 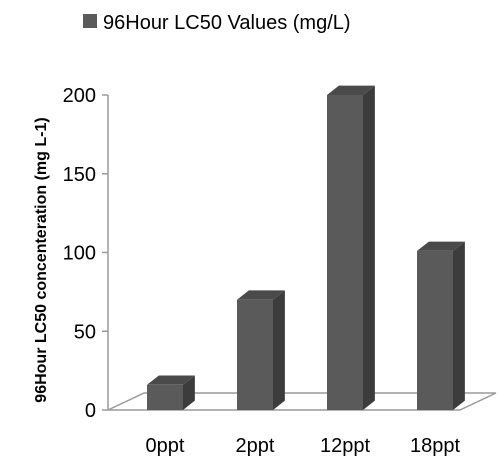 I want to click on y-tick-label: 0, so click(x=90, y=411).